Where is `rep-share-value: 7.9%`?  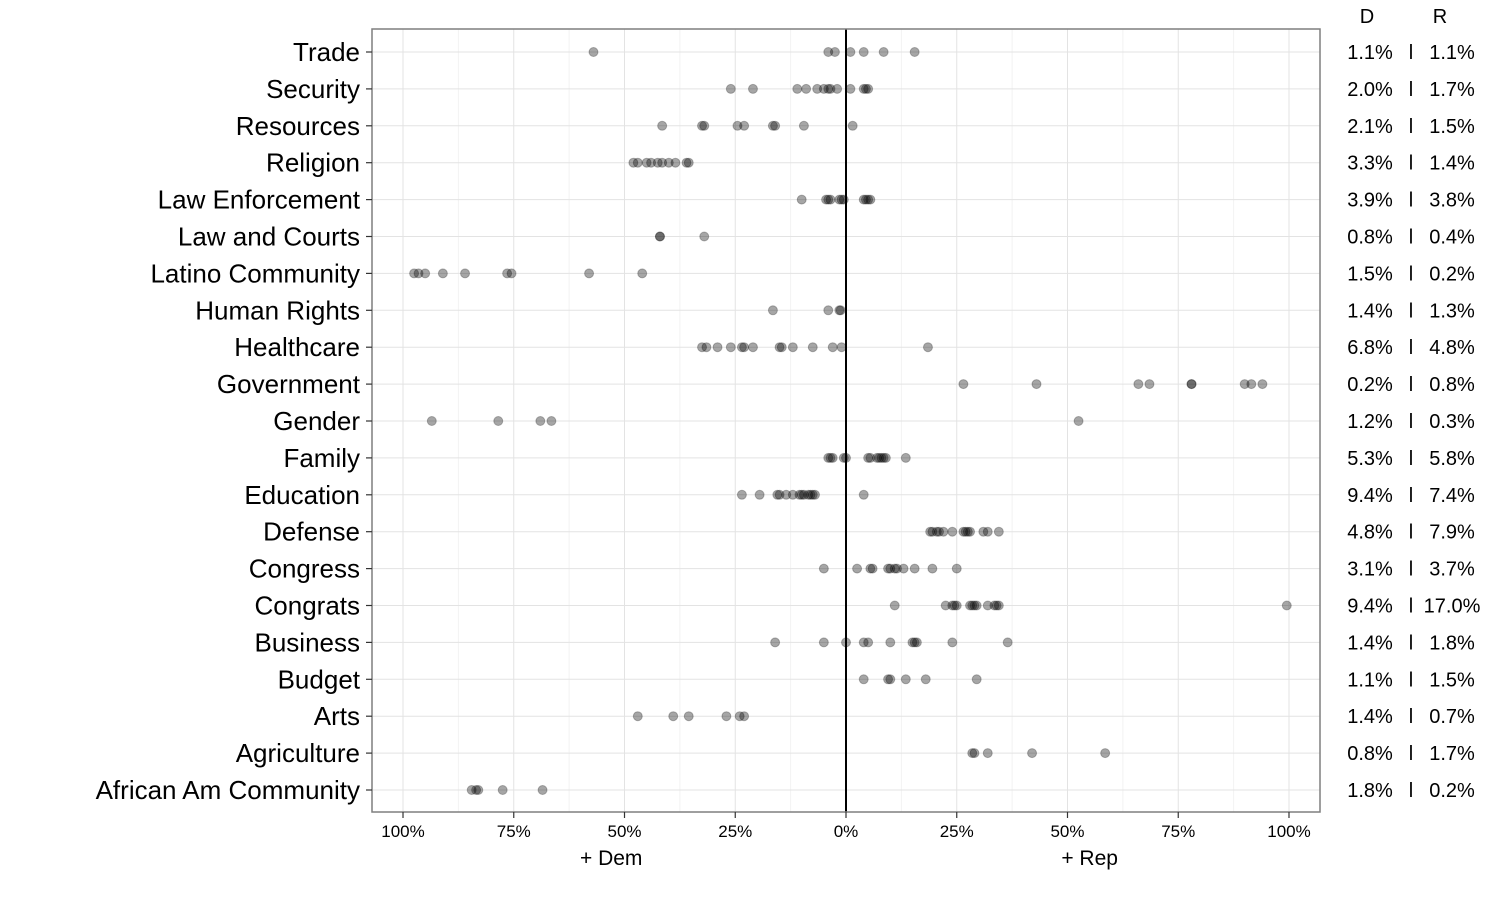 rep-share-value: 7.9% is located at coordinates (1452, 533).